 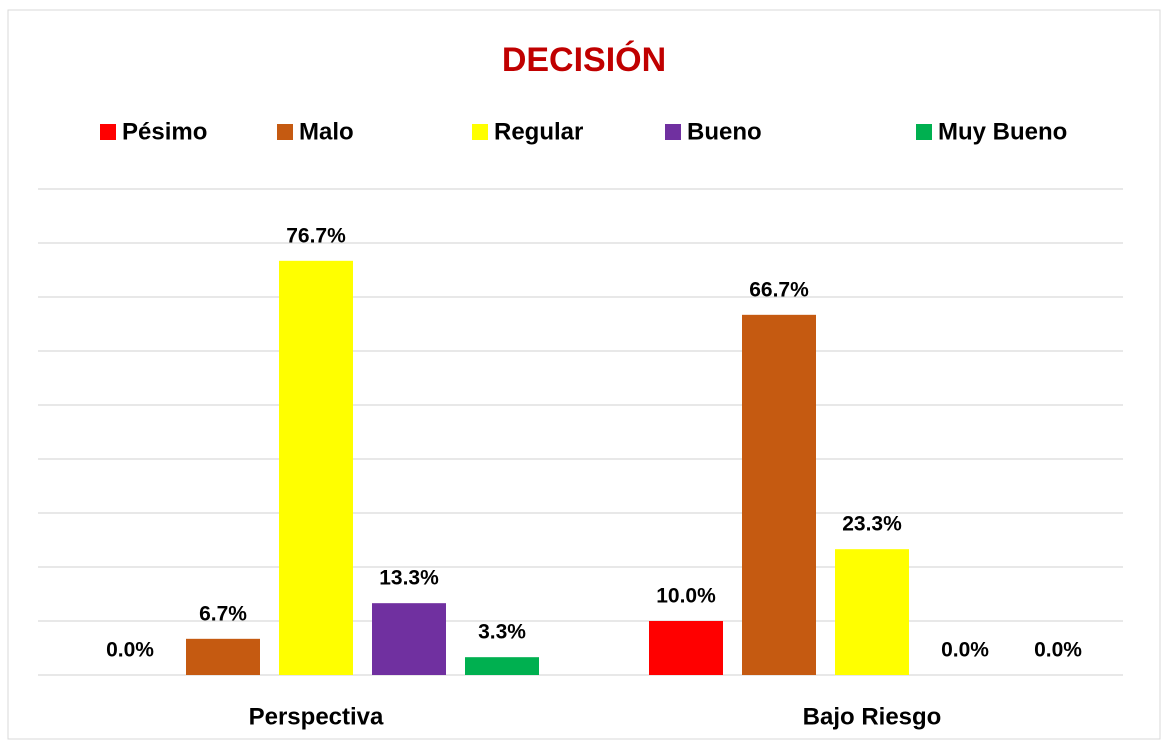 What do you see at coordinates (538, 131) in the screenshot?
I see `legend-label: Regular` at bounding box center [538, 131].